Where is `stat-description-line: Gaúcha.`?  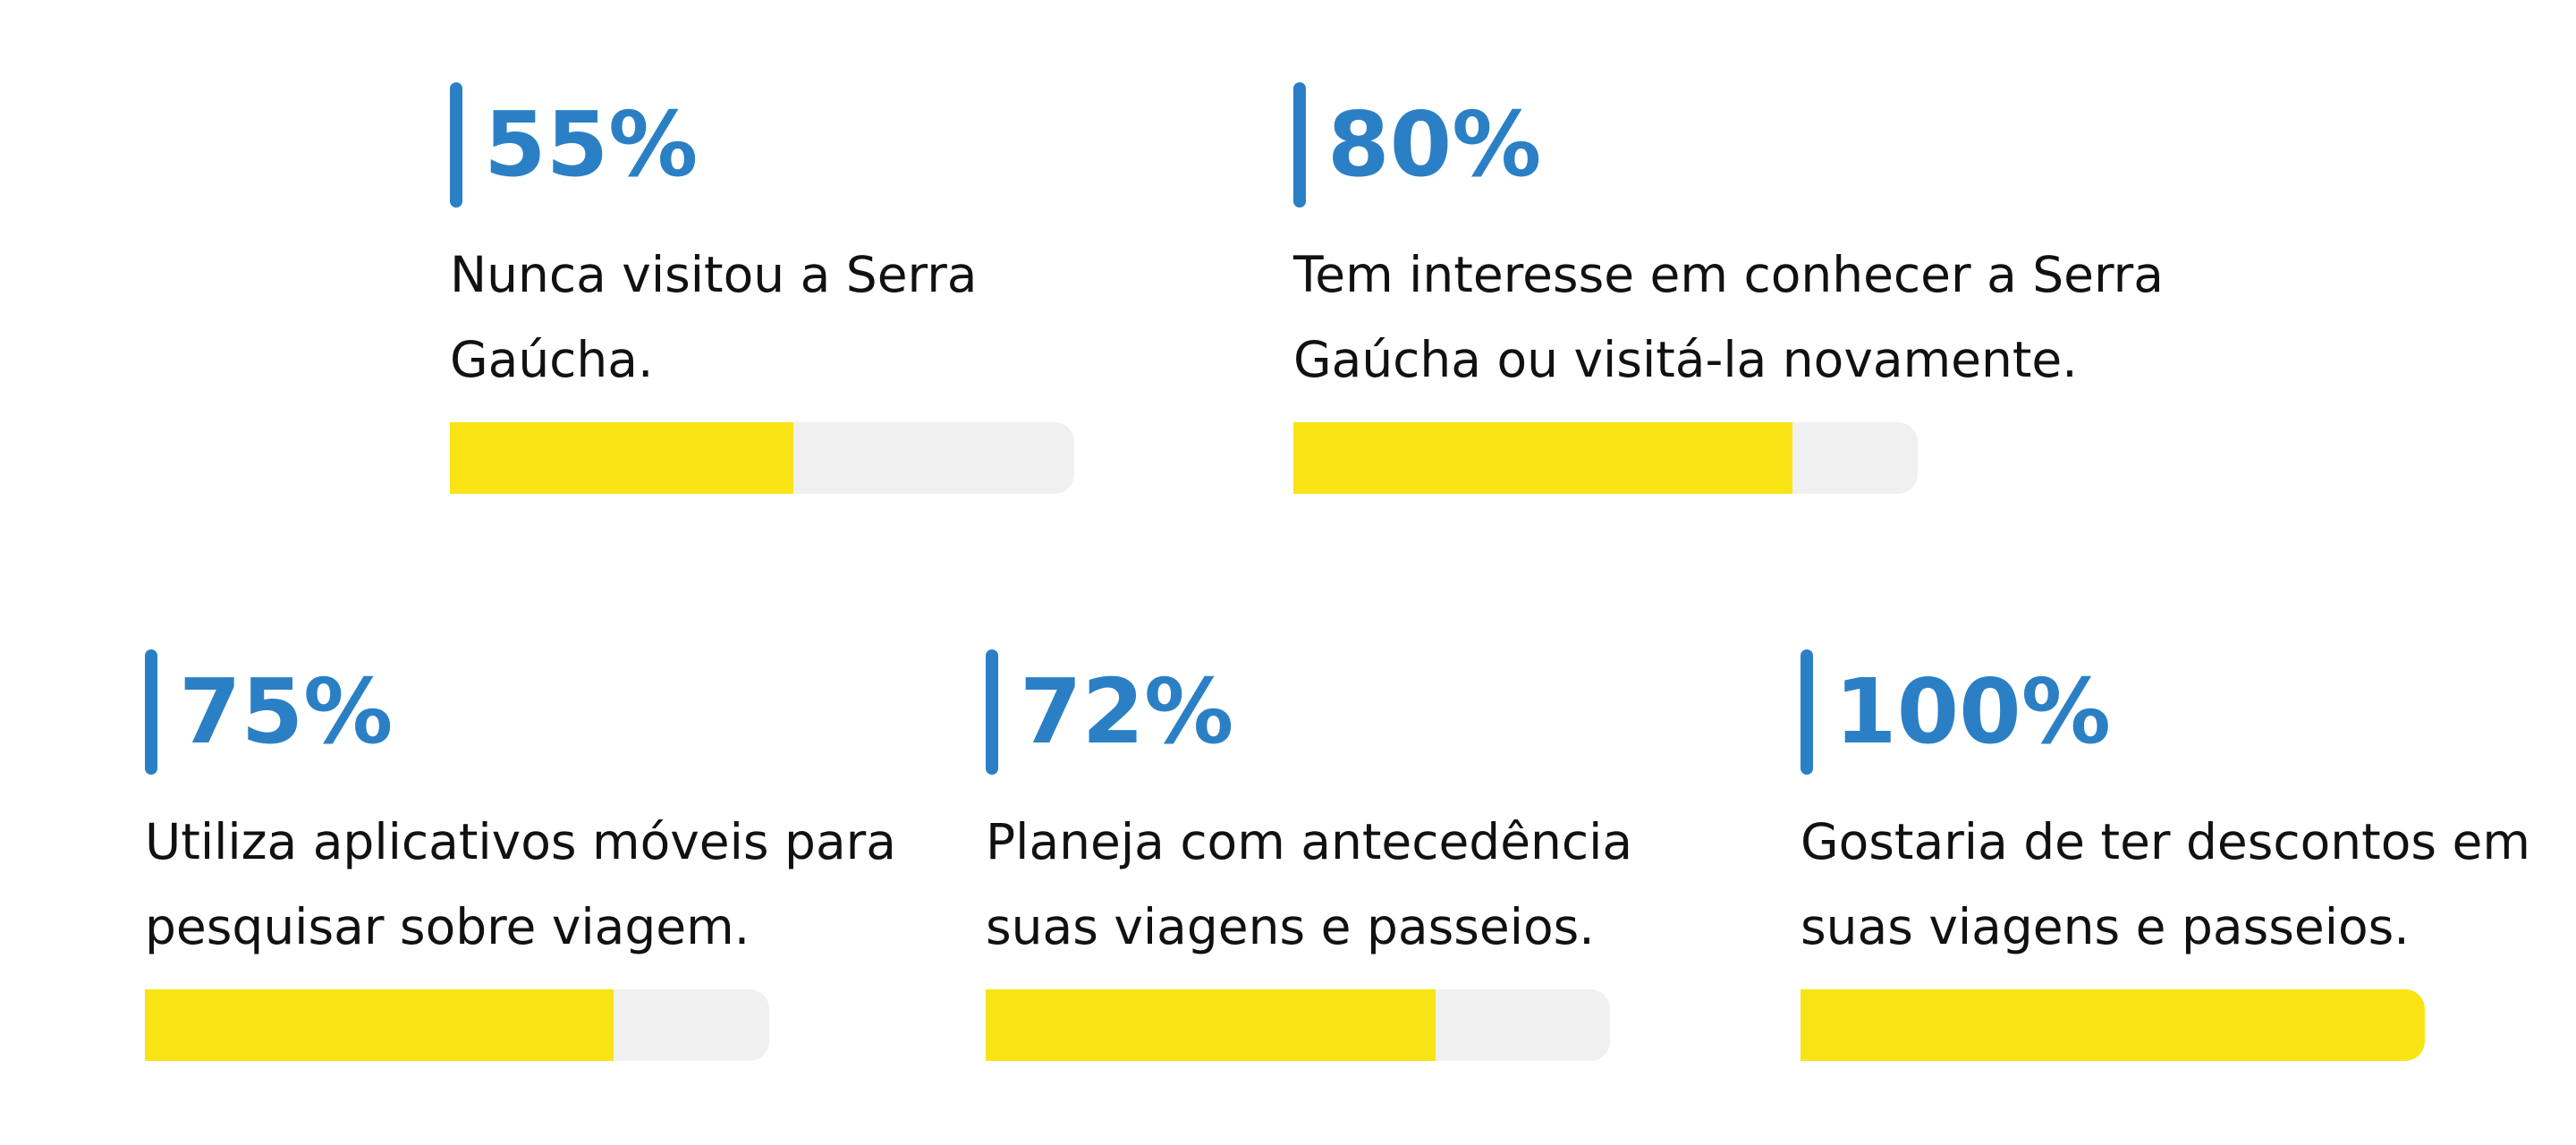 stat-description-line: Gaúcha. is located at coordinates (552, 359).